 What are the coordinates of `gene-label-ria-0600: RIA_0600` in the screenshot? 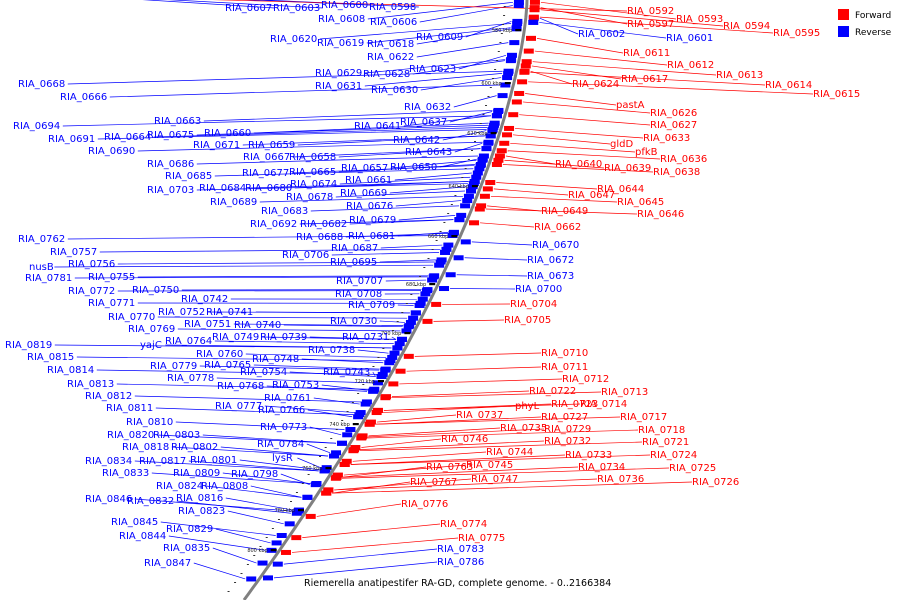 It's located at (344, 5).